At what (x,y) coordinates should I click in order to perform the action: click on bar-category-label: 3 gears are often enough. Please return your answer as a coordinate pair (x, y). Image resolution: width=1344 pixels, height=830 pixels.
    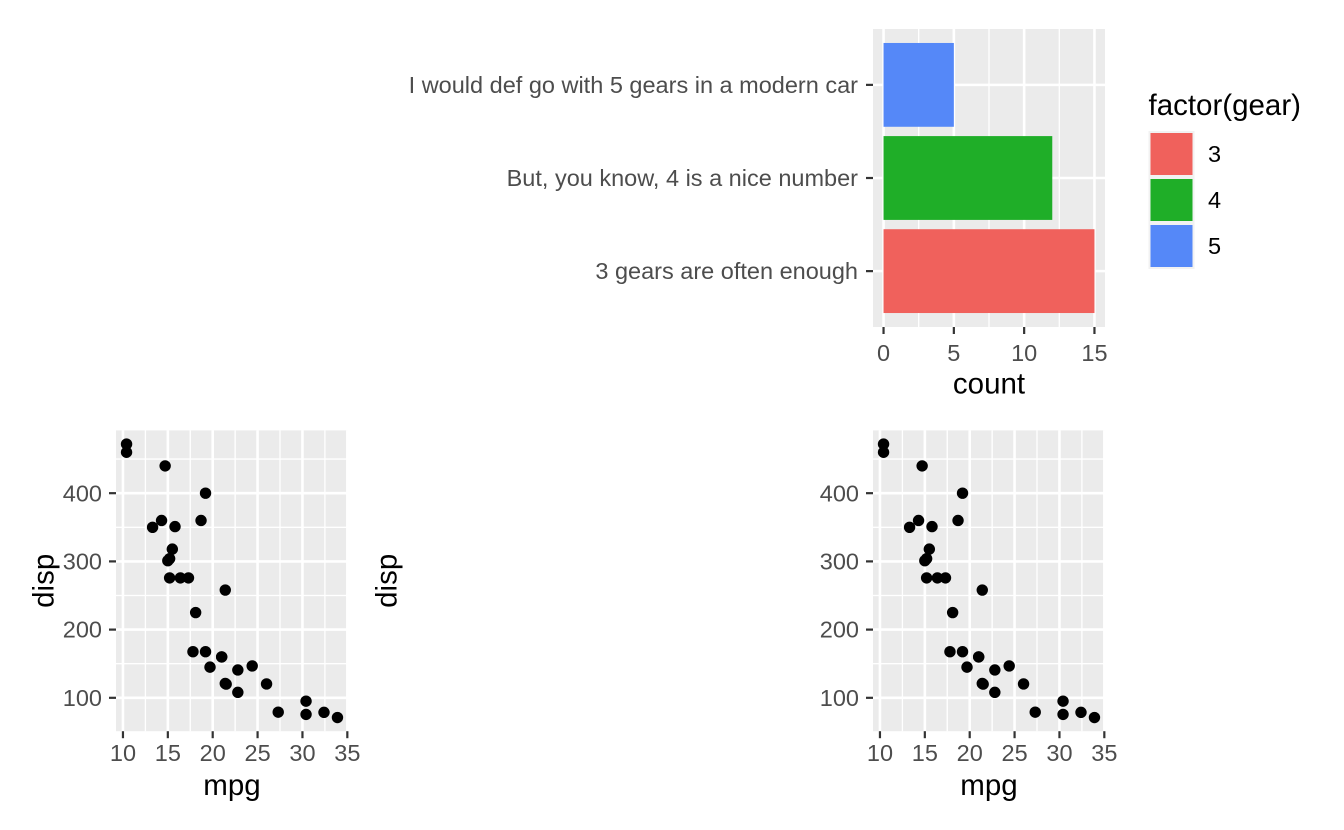
    Looking at the image, I should click on (726, 271).